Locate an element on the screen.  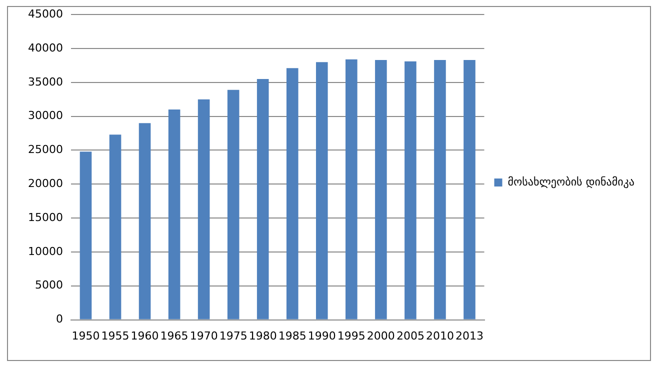
y-tick-label: 10000 is located at coordinates (45, 251).